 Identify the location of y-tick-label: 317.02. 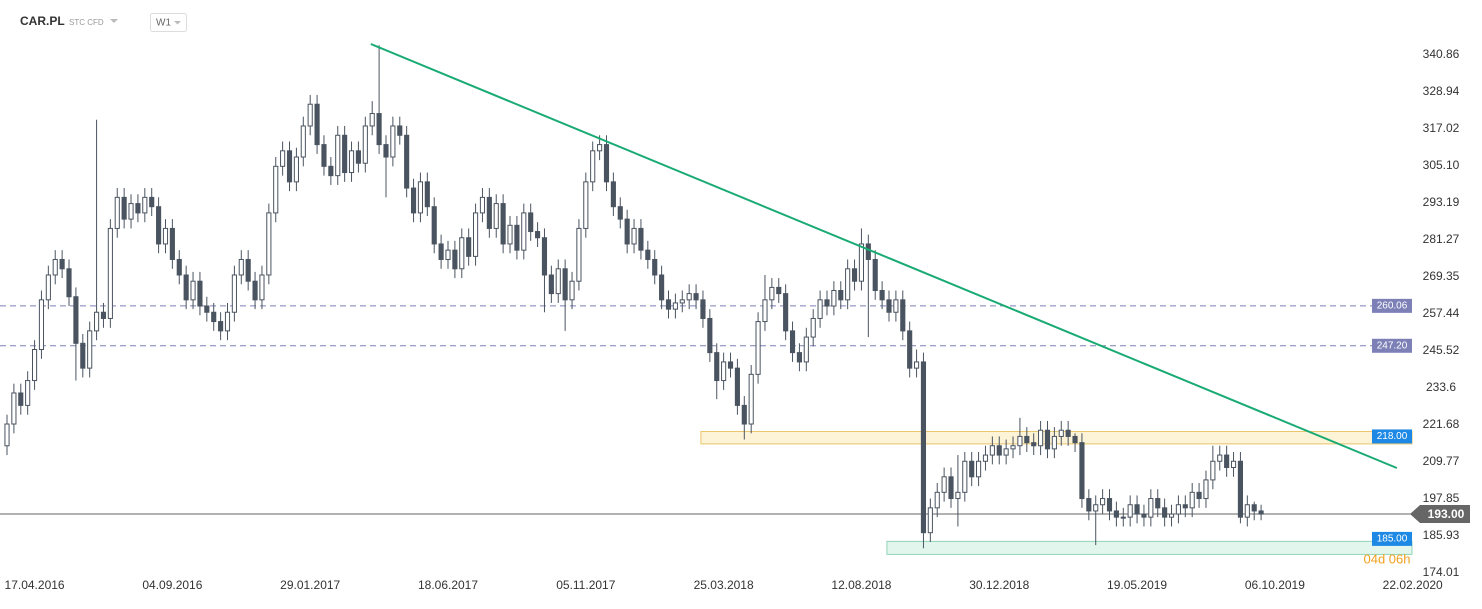
(1441, 128).